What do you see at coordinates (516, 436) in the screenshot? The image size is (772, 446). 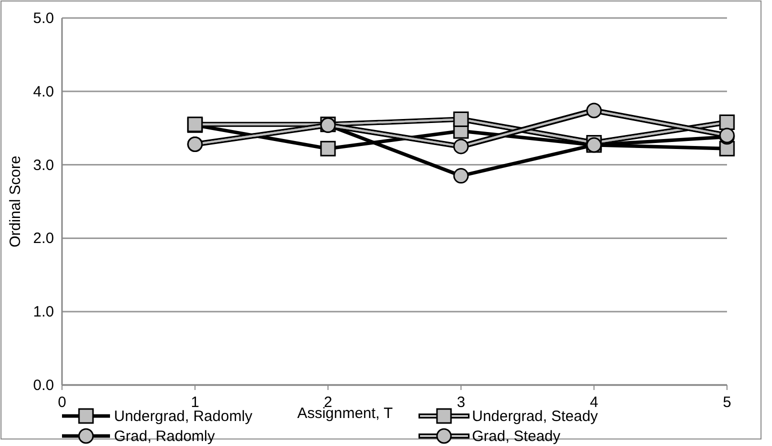 I see `legend-label: Grad, Steady` at bounding box center [516, 436].